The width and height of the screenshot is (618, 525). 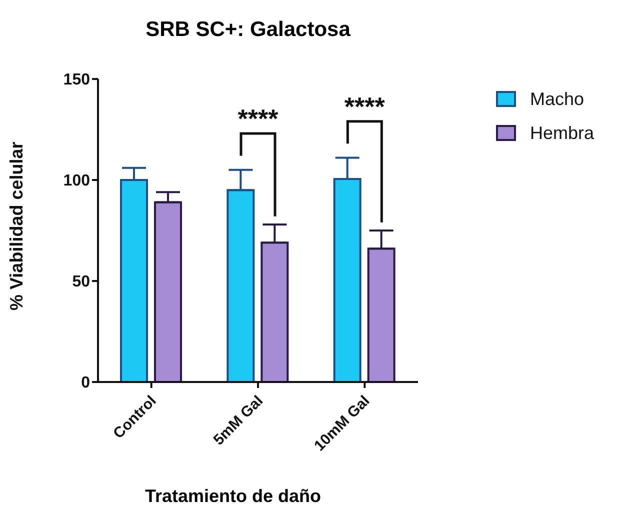 I want to click on x-axis-title: Tratamiento de daño, so click(x=233, y=496).